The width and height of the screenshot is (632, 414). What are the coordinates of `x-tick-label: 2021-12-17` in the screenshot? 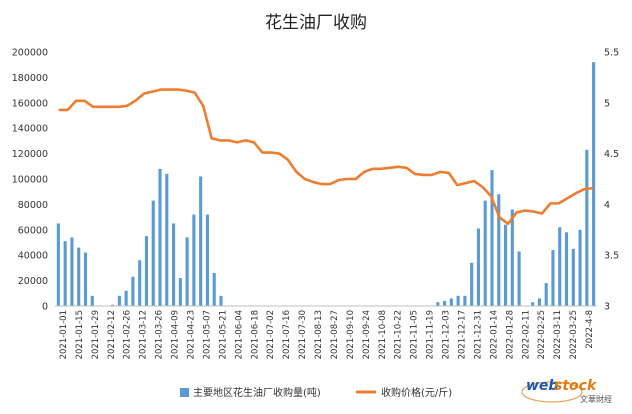 It's located at (463, 334).